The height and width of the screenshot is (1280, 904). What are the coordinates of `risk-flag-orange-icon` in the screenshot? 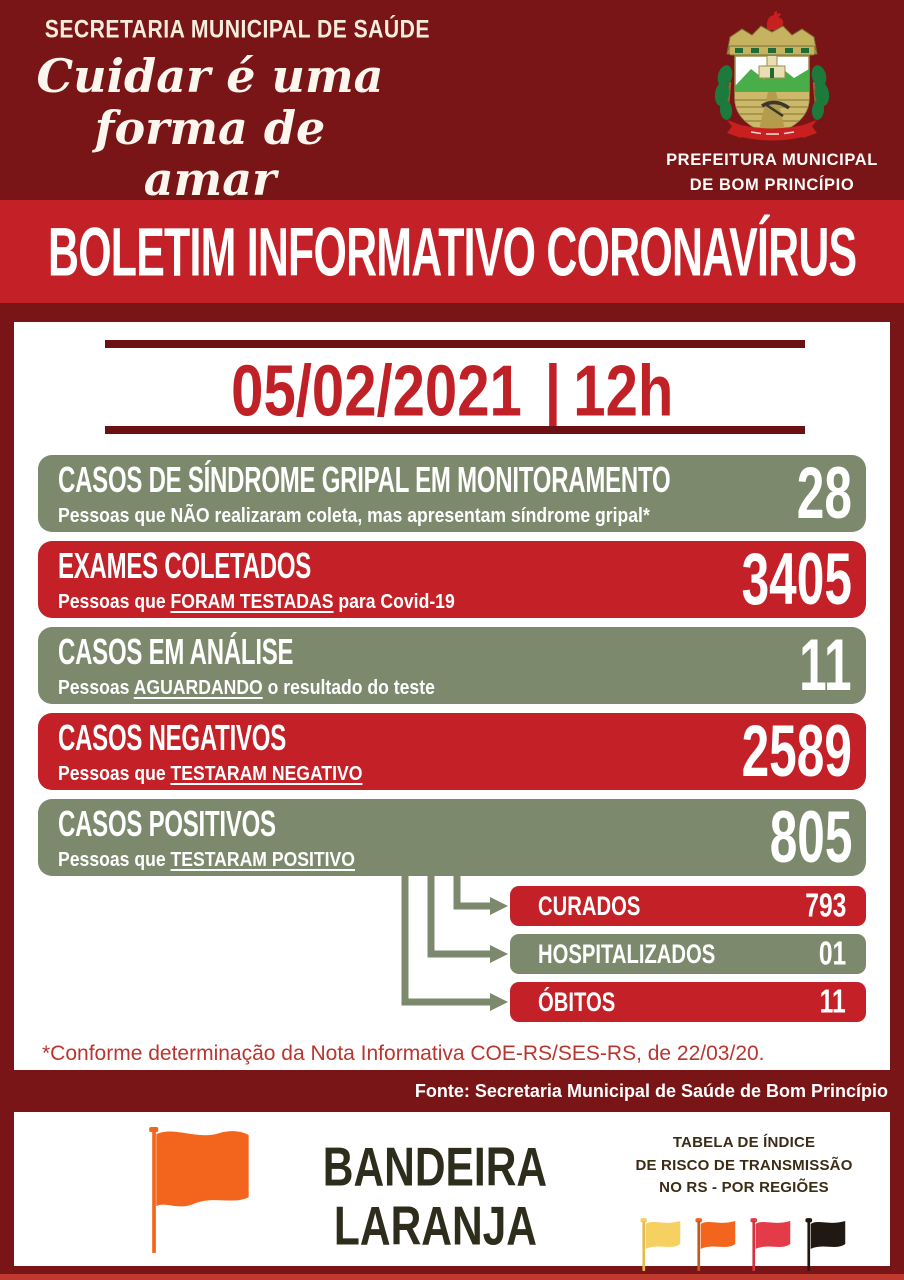 It's located at (714, 1244).